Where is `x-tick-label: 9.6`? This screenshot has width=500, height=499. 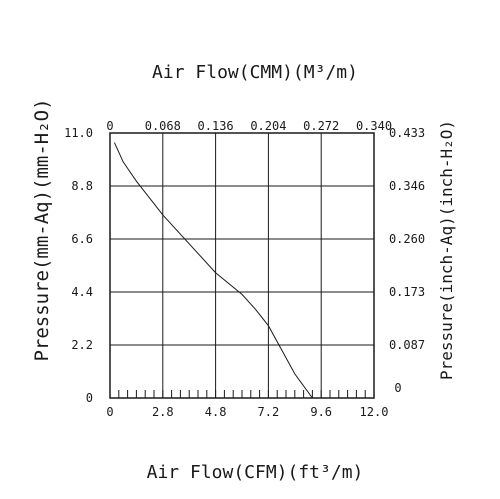 x-tick-label: 9.6 is located at coordinates (321, 412).